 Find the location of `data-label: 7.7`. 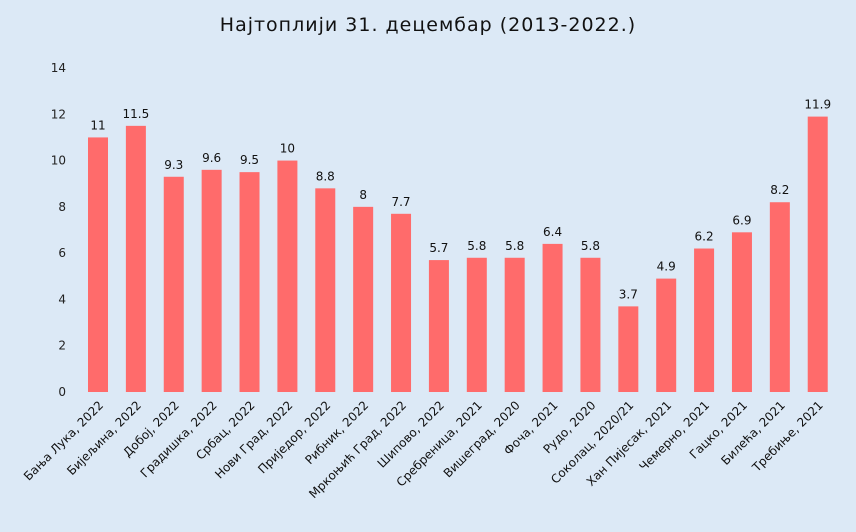

data-label: 7.7 is located at coordinates (400, 202).